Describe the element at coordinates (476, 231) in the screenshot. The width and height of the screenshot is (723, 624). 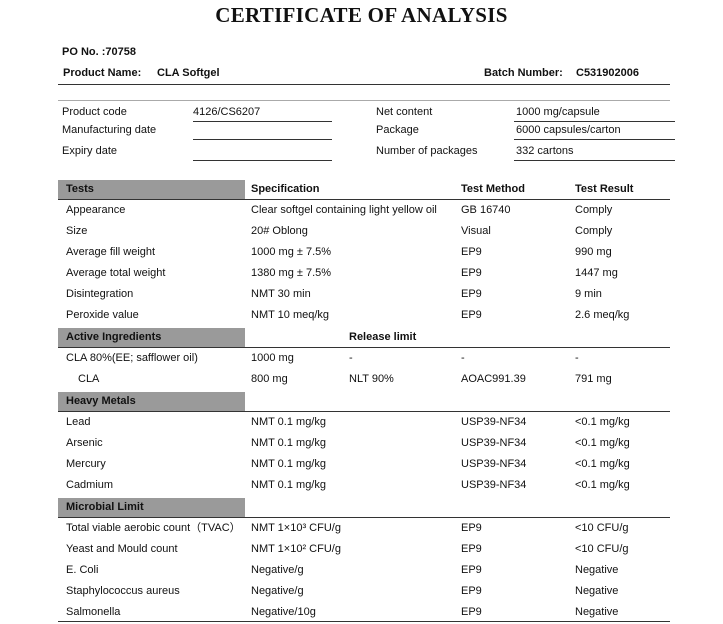
I see `cell: Visual` at that location.